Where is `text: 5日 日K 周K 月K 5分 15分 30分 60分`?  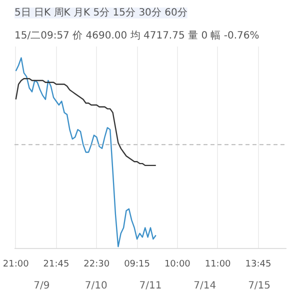
text: 5日 日K 周K 月K 5分 15分 30分 60分 is located at coordinates (101, 12).